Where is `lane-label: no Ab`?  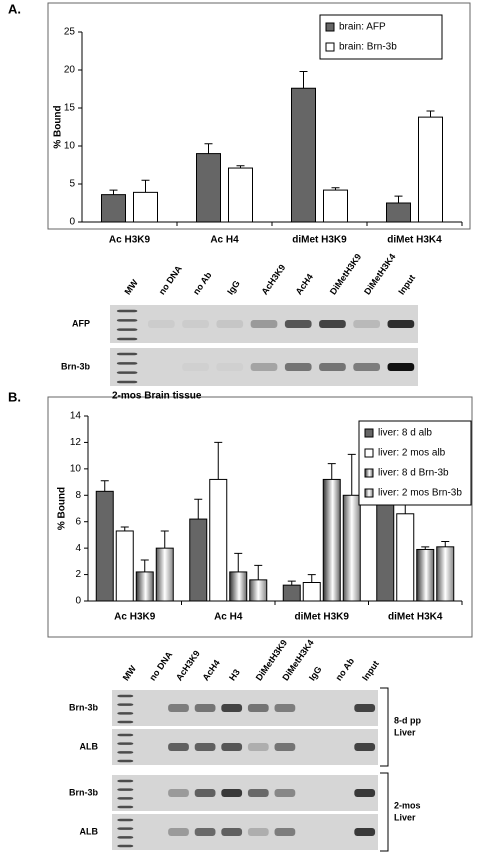
lane-label: no Ab is located at coordinates (202, 283).